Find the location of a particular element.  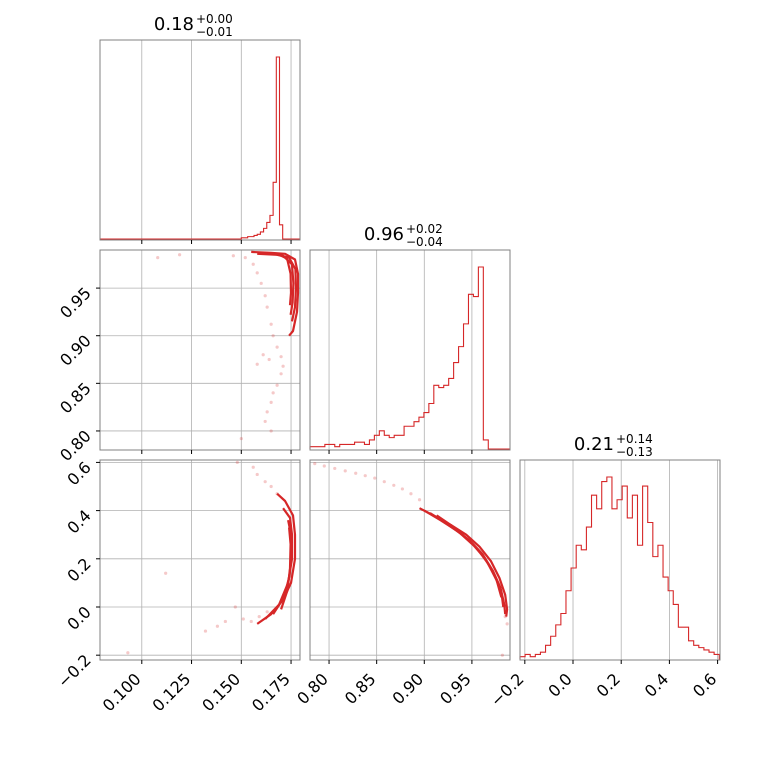

panel-hist-p1: 0.18 +0.00−0.01 is located at coordinates (200, 128).